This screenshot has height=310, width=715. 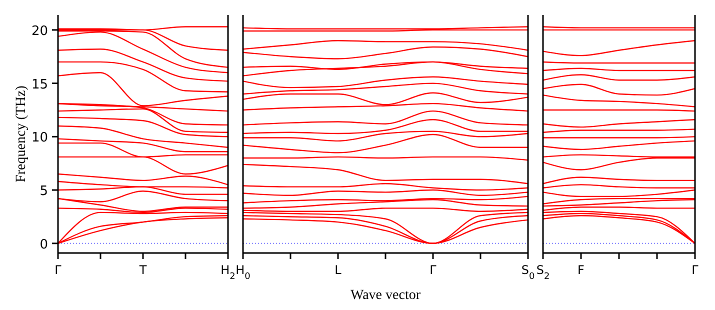 What do you see at coordinates (143, 270) in the screenshot?
I see `x-tick-label: T` at bounding box center [143, 270].